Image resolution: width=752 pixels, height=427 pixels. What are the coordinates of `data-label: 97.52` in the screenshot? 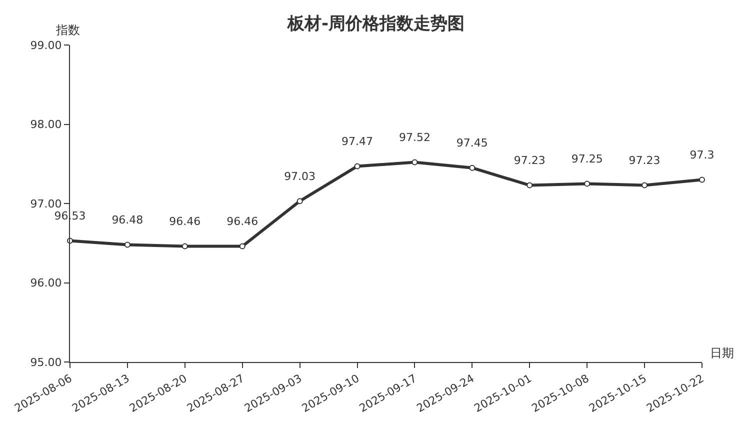 It's located at (414, 137).